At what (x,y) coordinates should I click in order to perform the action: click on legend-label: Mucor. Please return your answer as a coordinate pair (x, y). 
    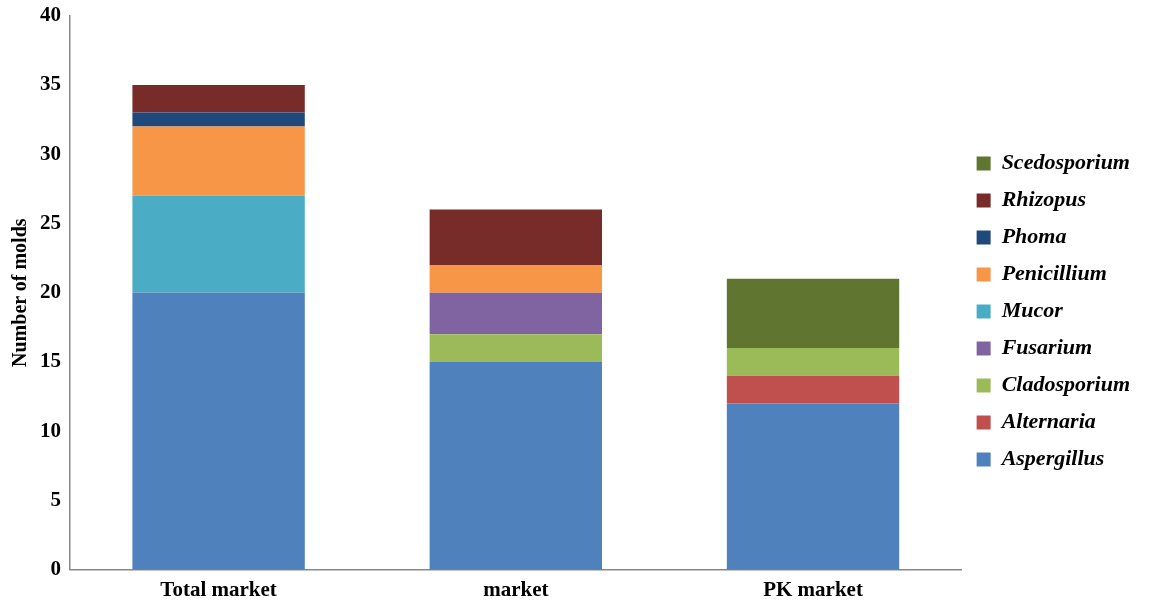
    Looking at the image, I should click on (1032, 310).